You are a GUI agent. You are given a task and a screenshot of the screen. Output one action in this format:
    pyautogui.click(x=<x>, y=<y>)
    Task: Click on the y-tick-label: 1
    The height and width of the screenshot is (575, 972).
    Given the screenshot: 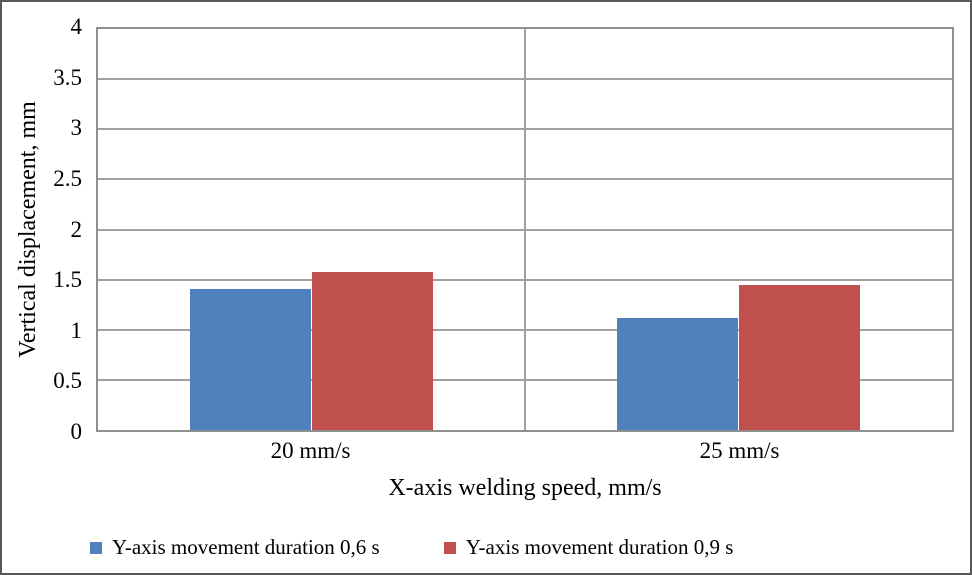 What is the action you would take?
    pyautogui.click(x=76, y=330)
    